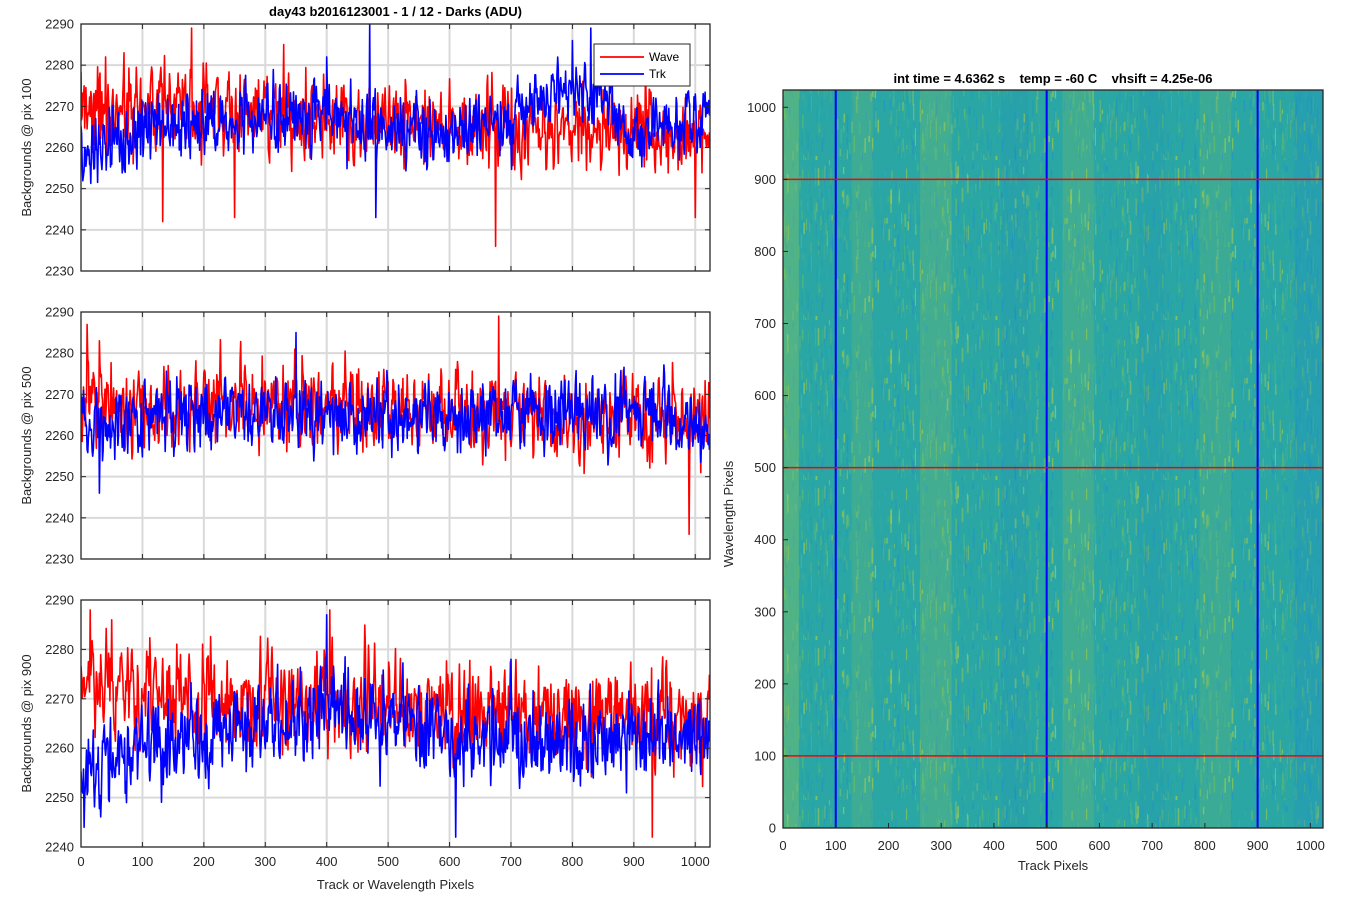  What do you see at coordinates (765, 323) in the screenshot?
I see `y-tick-label: 700` at bounding box center [765, 323].